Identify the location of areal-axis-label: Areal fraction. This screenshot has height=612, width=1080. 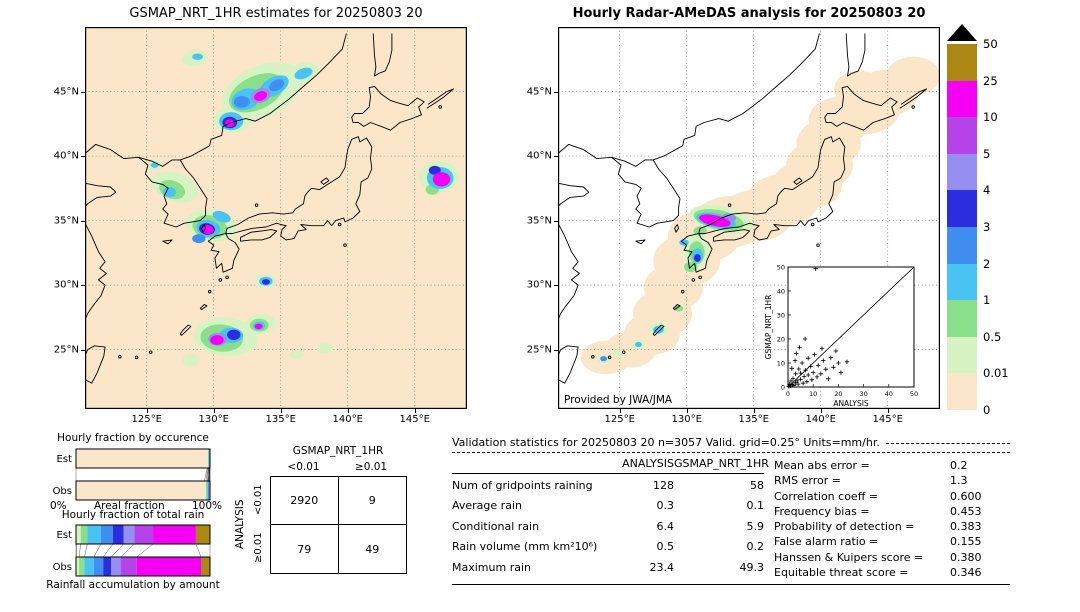
(129, 506).